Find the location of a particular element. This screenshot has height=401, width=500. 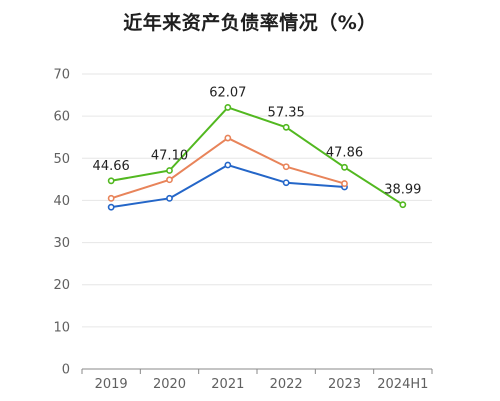

chart-title: 近年来资产负债率情况（%） is located at coordinates (250, 23).